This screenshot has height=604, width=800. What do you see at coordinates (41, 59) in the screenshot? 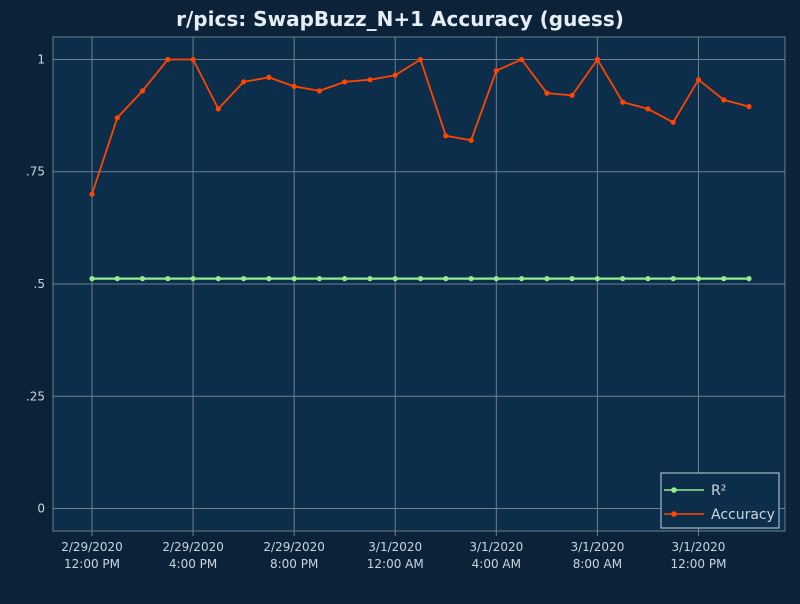
I see `y-tick-label: 1` at bounding box center [41, 59].